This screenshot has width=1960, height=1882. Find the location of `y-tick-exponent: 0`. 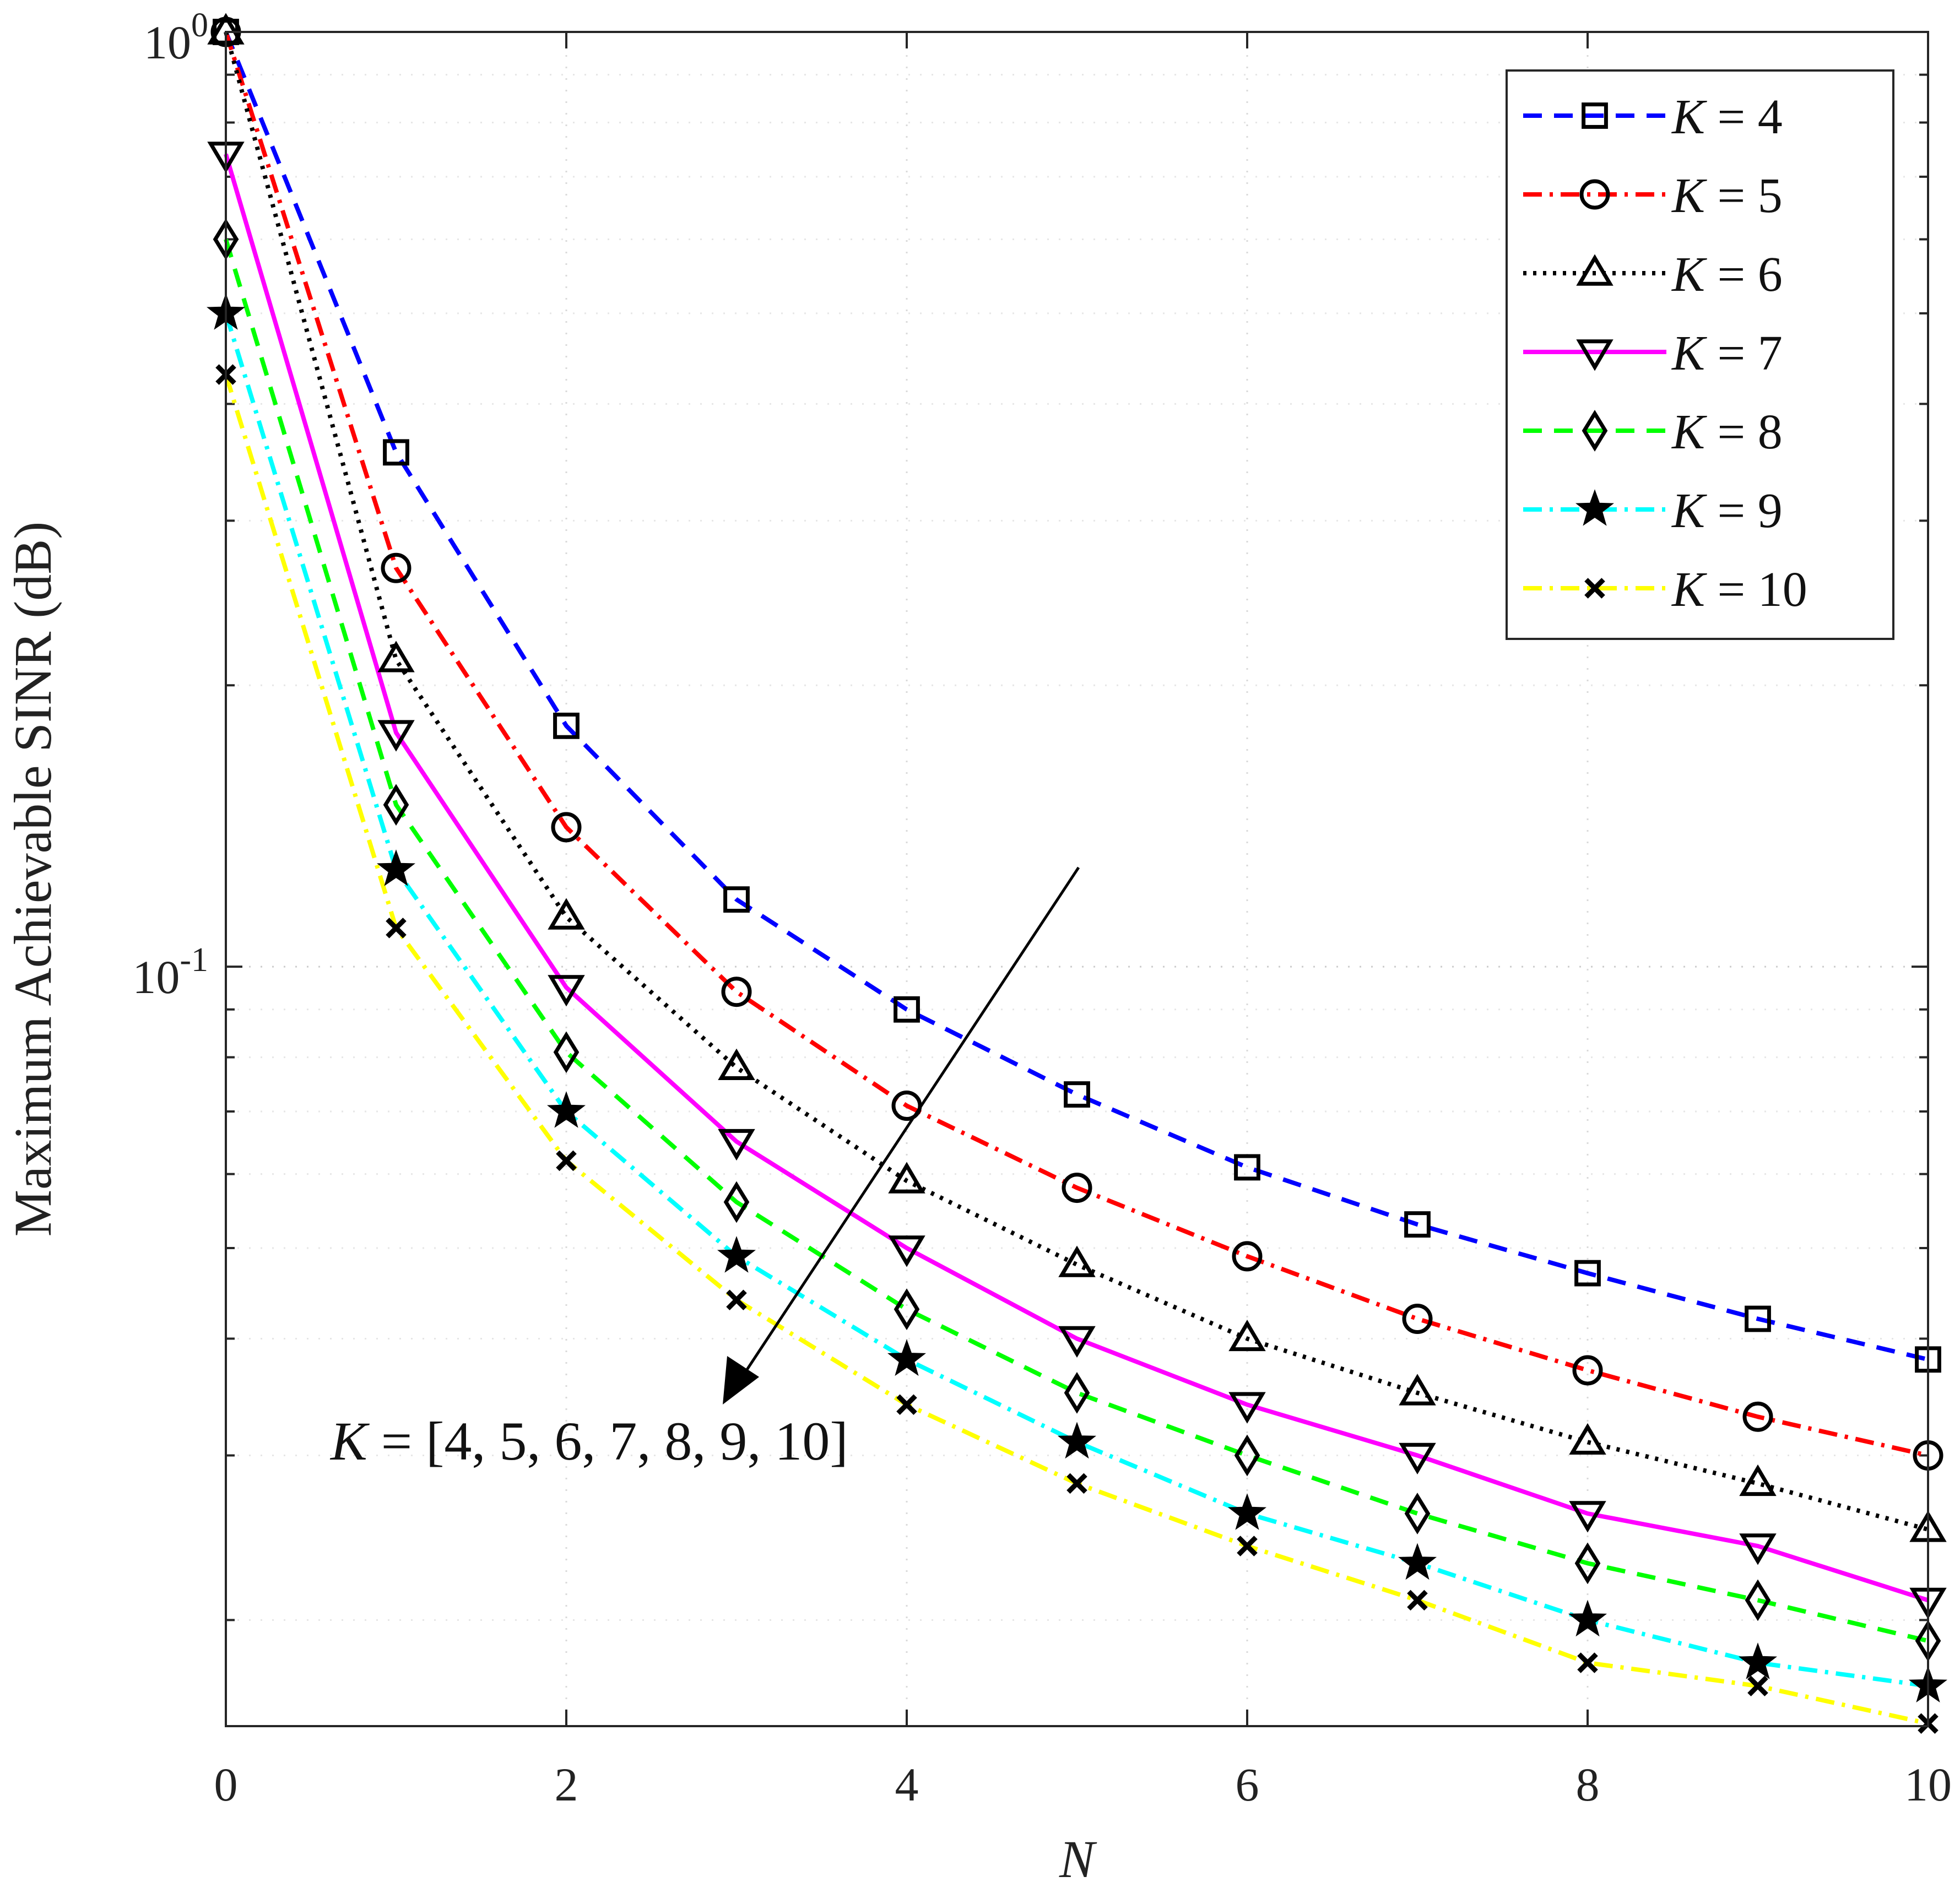

y-tick-exponent: 0 is located at coordinates (199, 26).